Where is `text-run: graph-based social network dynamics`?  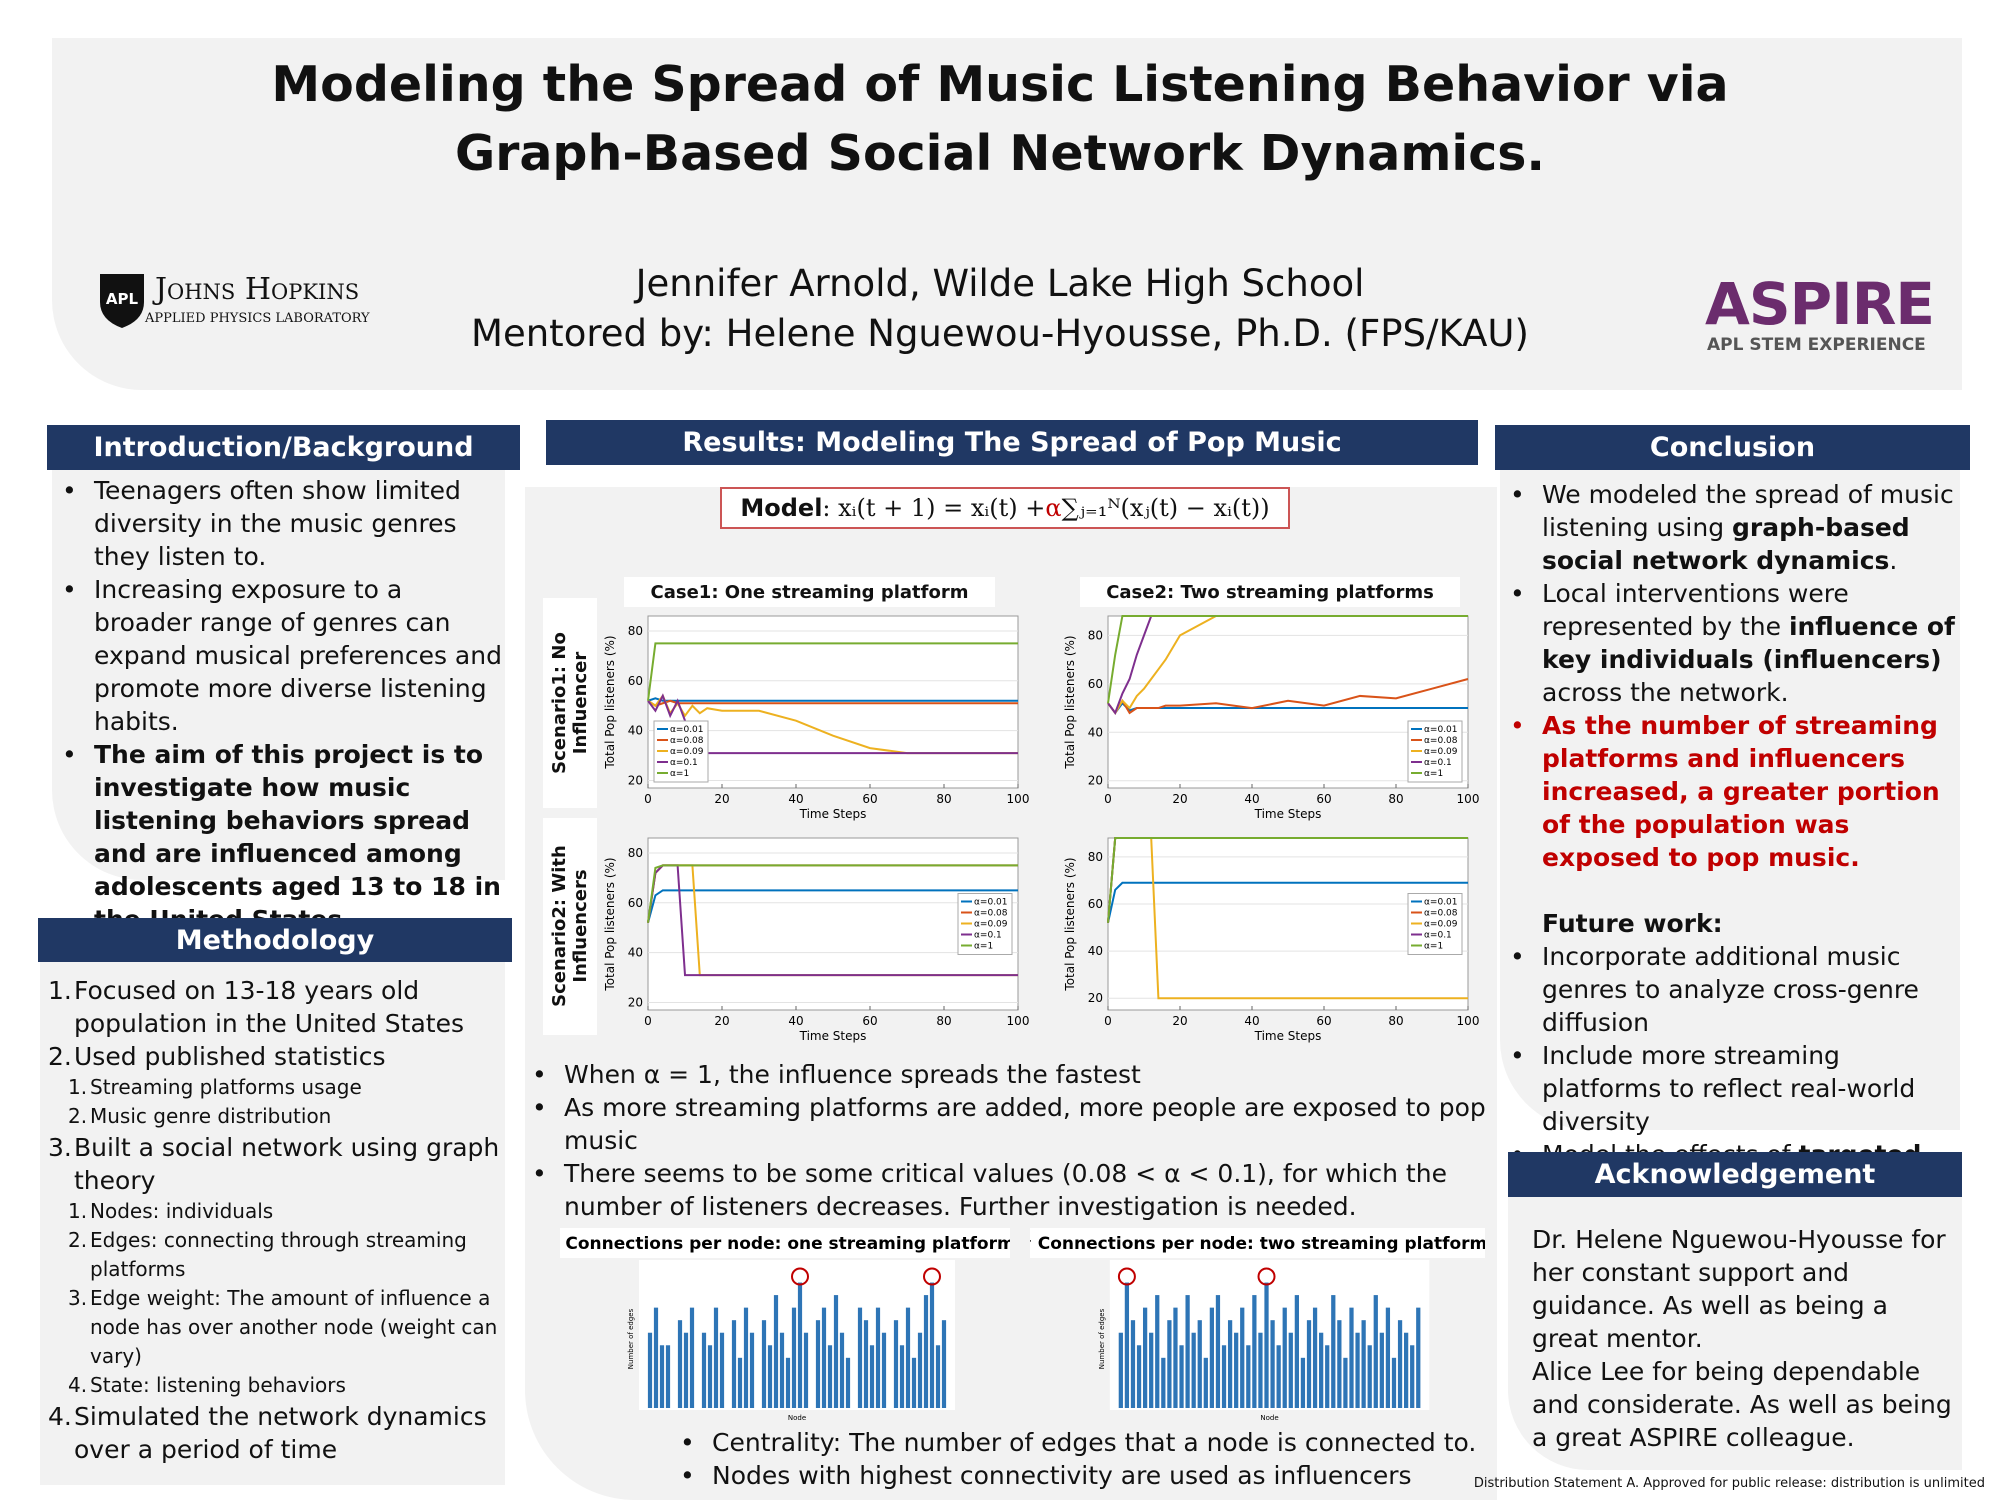
text-run: graph-based social network dynamics is located at coordinates (1726, 544).